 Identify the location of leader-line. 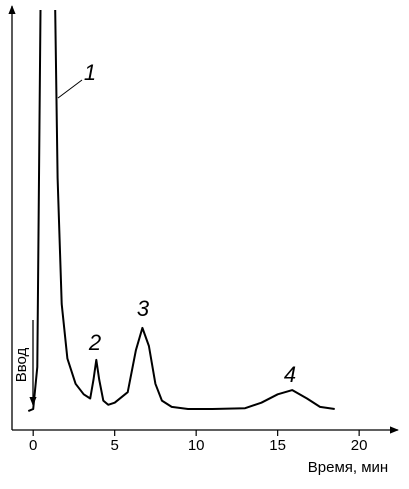
(70, 89).